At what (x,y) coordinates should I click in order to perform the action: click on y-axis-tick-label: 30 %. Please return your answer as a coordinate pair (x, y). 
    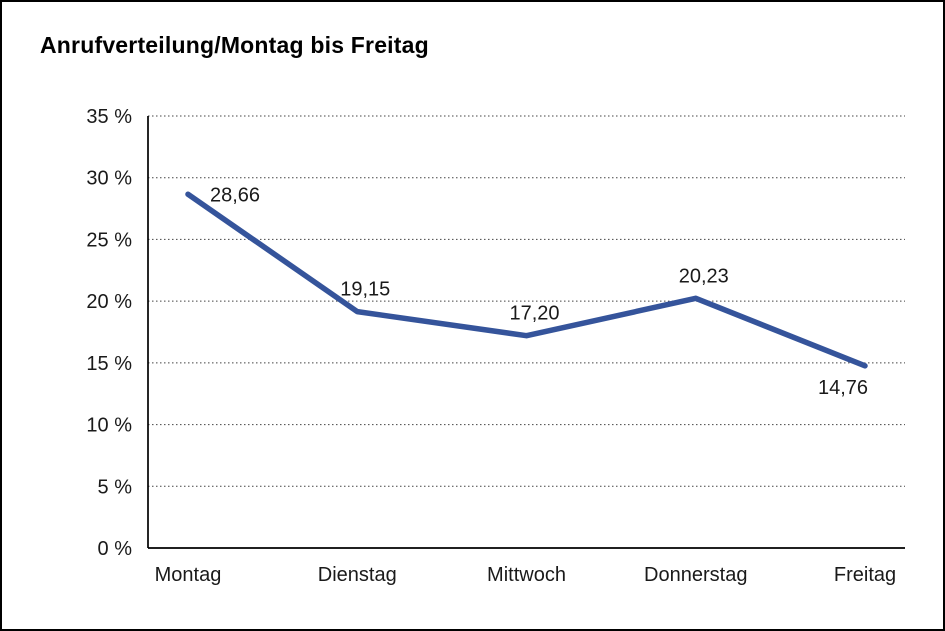
    Looking at the image, I should click on (109, 179).